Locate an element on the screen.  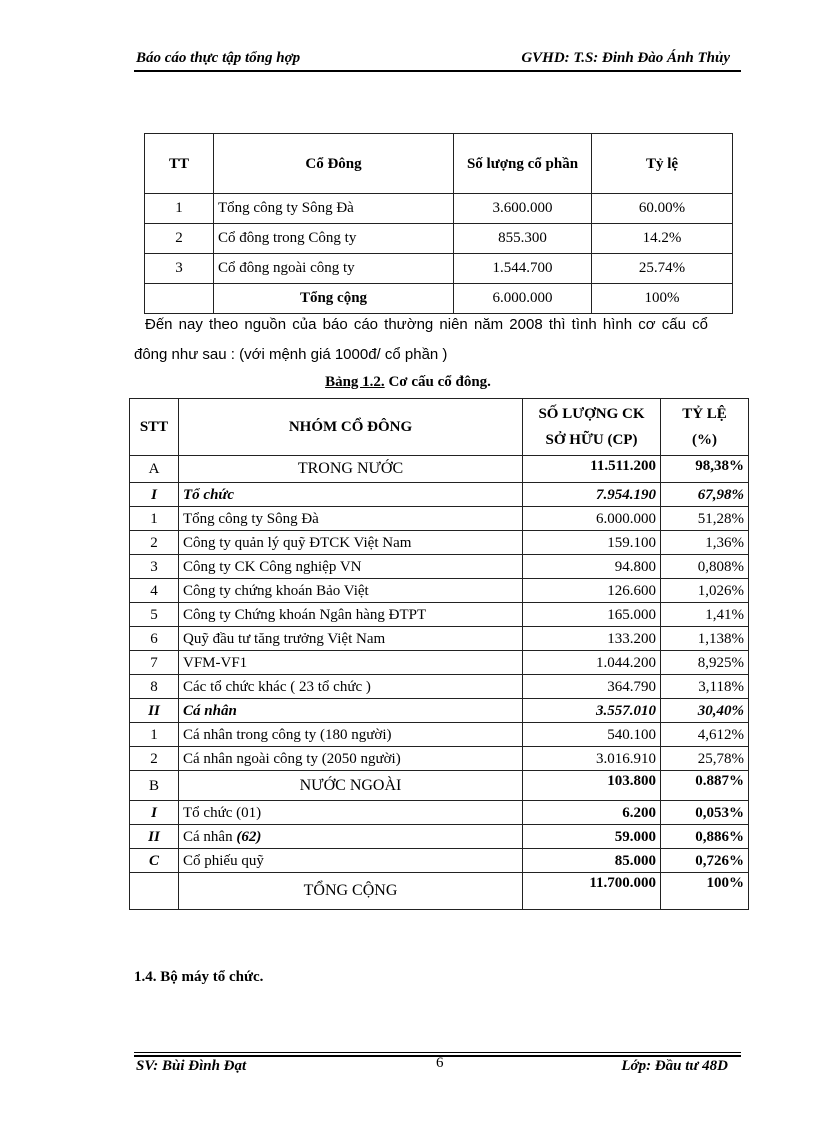
cell-group: Công ty quản lý quỹ ĐTCK Việt Nam is located at coordinates (350, 542).